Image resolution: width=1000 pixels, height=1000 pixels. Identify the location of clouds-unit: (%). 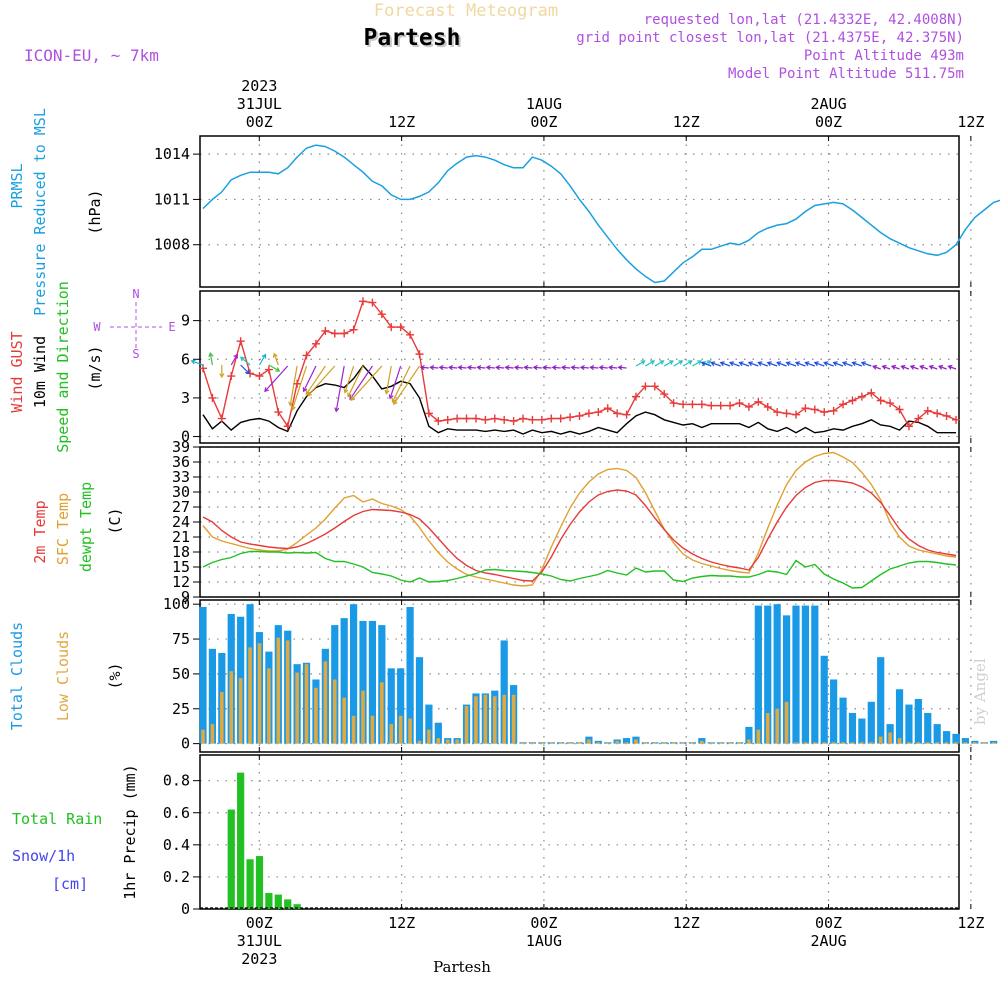
(115, 675).